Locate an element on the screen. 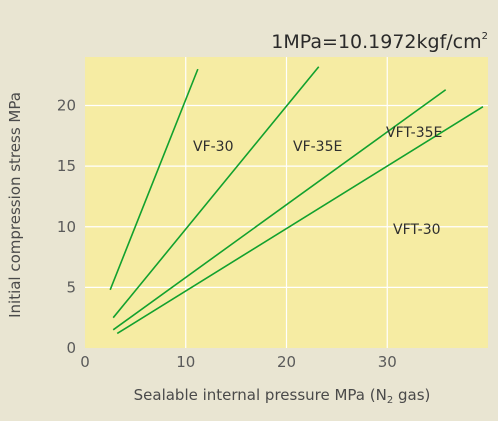 This screenshot has width=498, height=421. x-tick-label: 0 is located at coordinates (85, 362).